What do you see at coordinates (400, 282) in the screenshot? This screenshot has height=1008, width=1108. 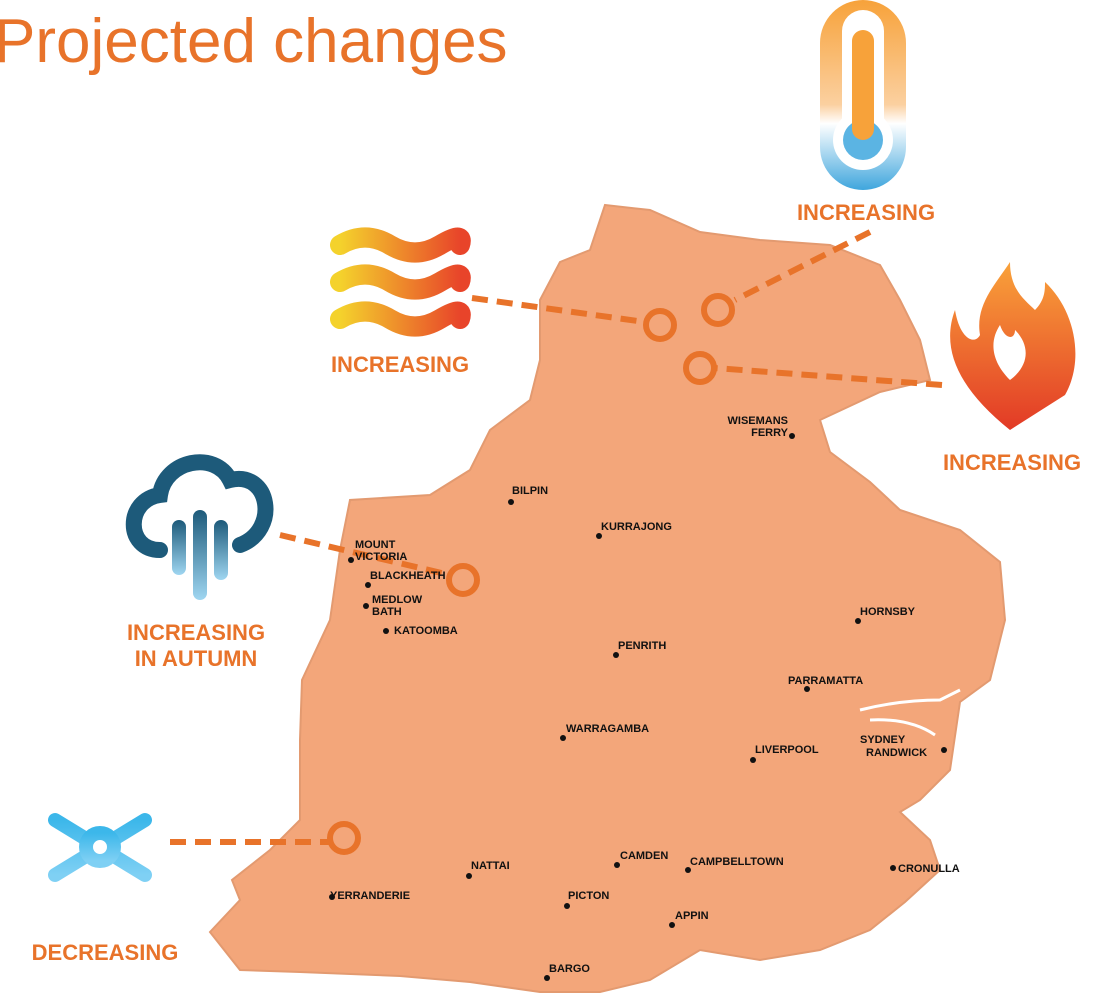 I see `wind-icon` at bounding box center [400, 282].